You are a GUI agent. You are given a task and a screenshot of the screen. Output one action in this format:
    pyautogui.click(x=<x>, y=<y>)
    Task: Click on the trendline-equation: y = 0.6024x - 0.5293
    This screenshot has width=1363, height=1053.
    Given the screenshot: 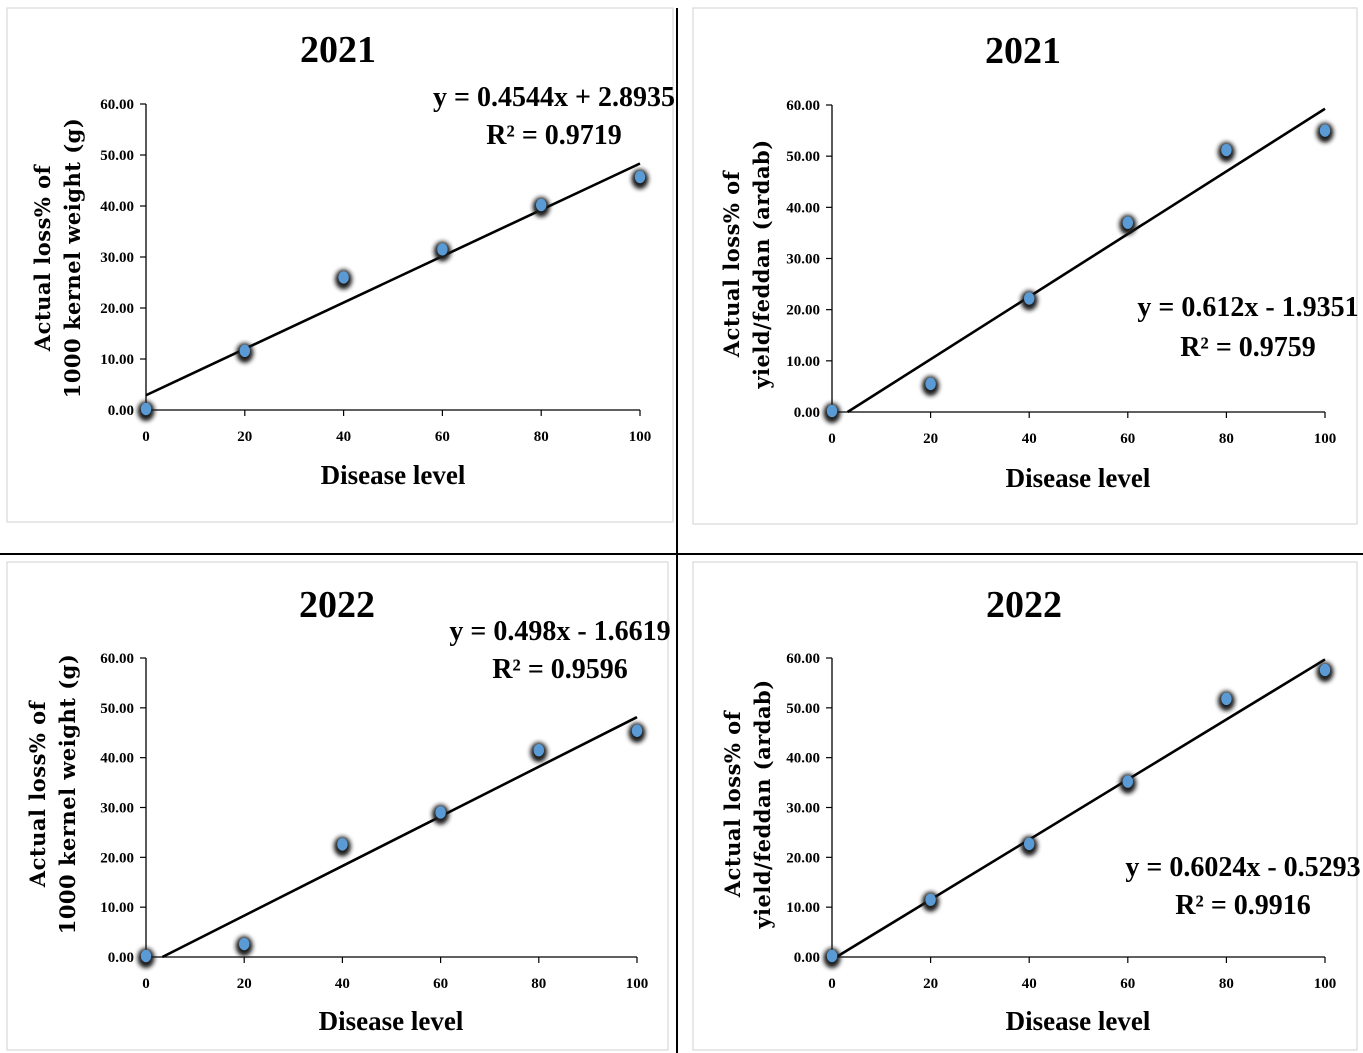 What is the action you would take?
    pyautogui.click(x=1242, y=867)
    